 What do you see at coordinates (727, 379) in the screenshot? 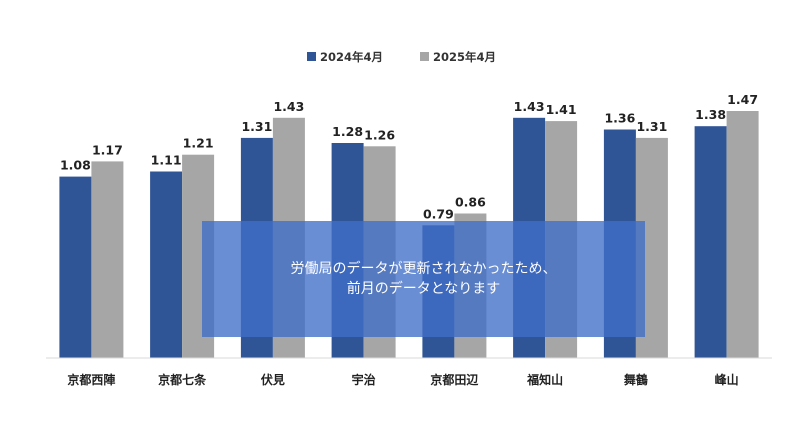
I see `category-label-8: 峰山` at bounding box center [727, 379].